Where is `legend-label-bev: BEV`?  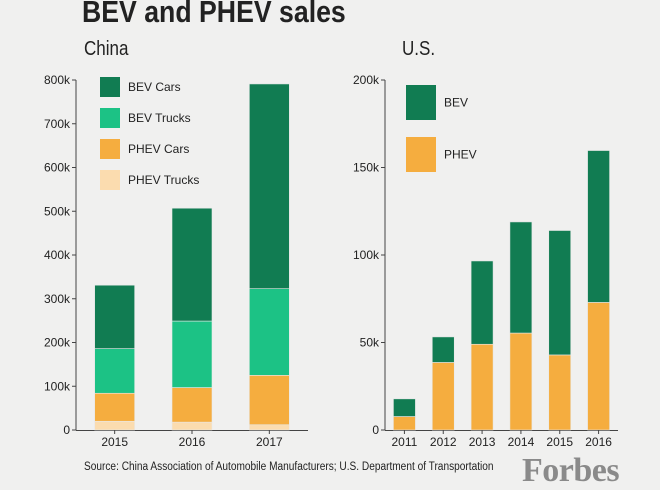
legend-label-bev: BEV is located at coordinates (456, 103).